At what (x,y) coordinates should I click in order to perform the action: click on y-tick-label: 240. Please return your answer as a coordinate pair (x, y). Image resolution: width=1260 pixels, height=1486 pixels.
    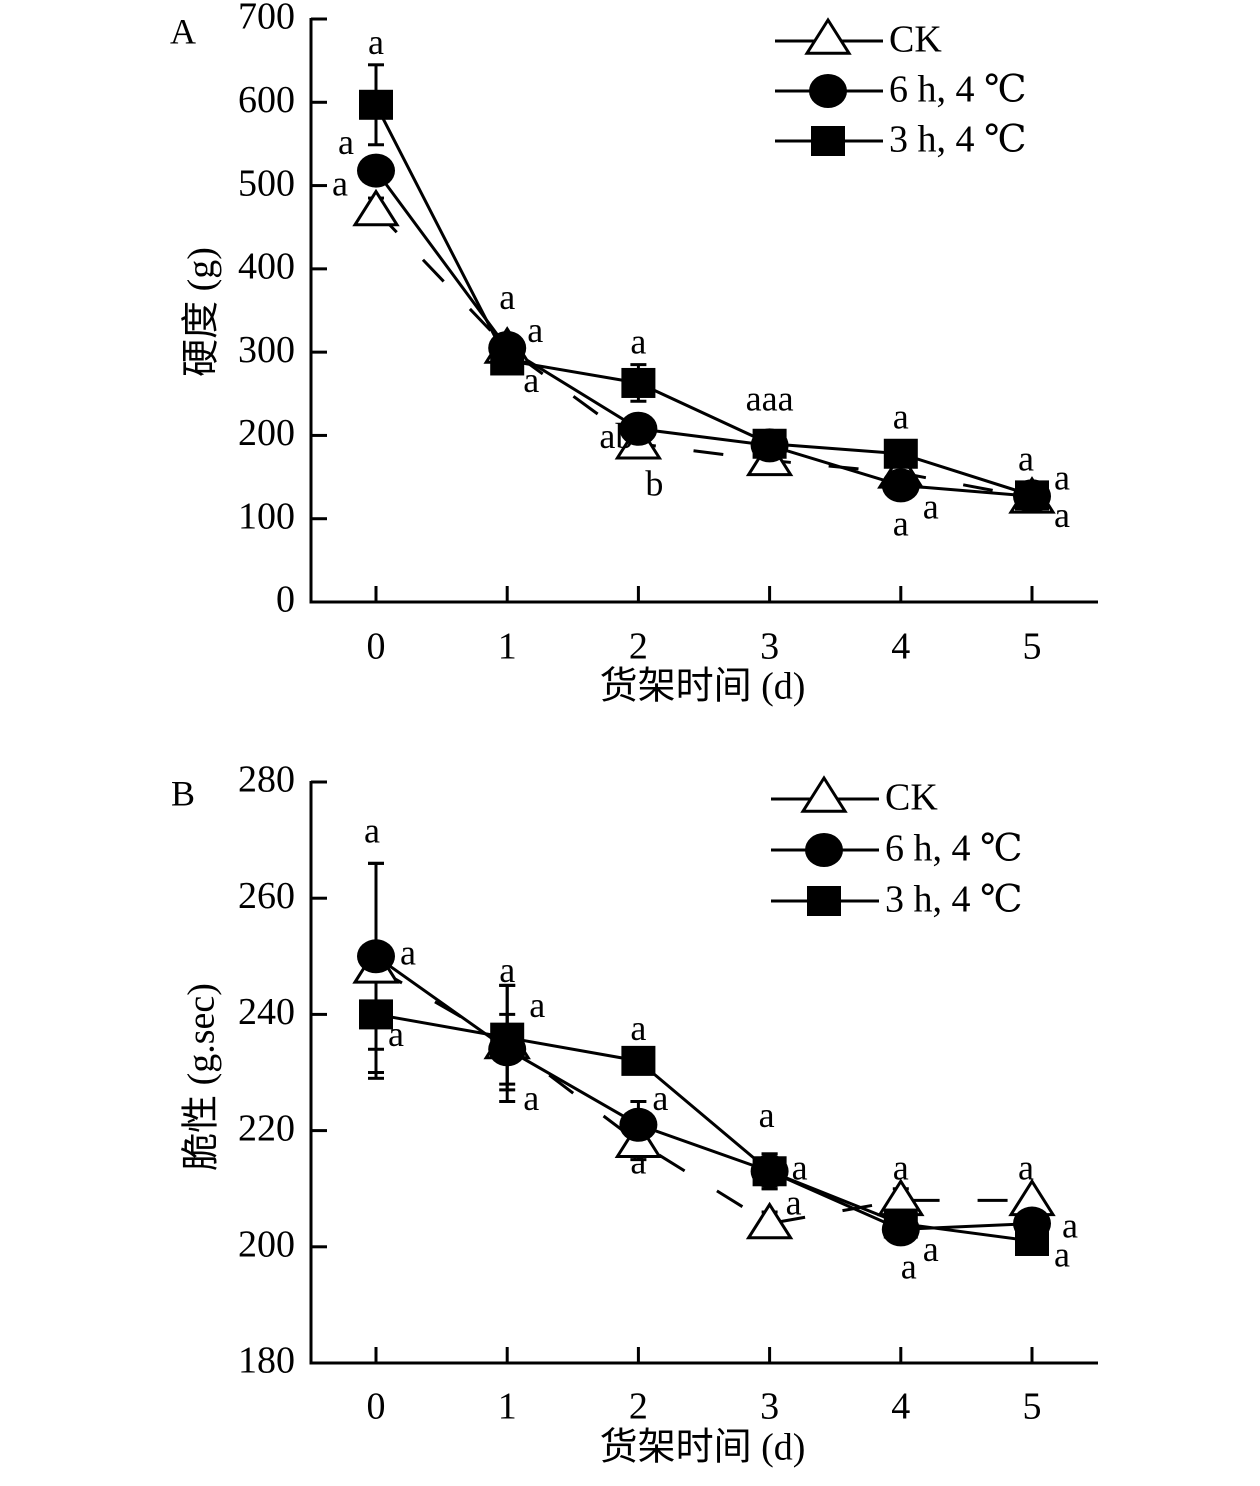
    Looking at the image, I should click on (266, 1012).